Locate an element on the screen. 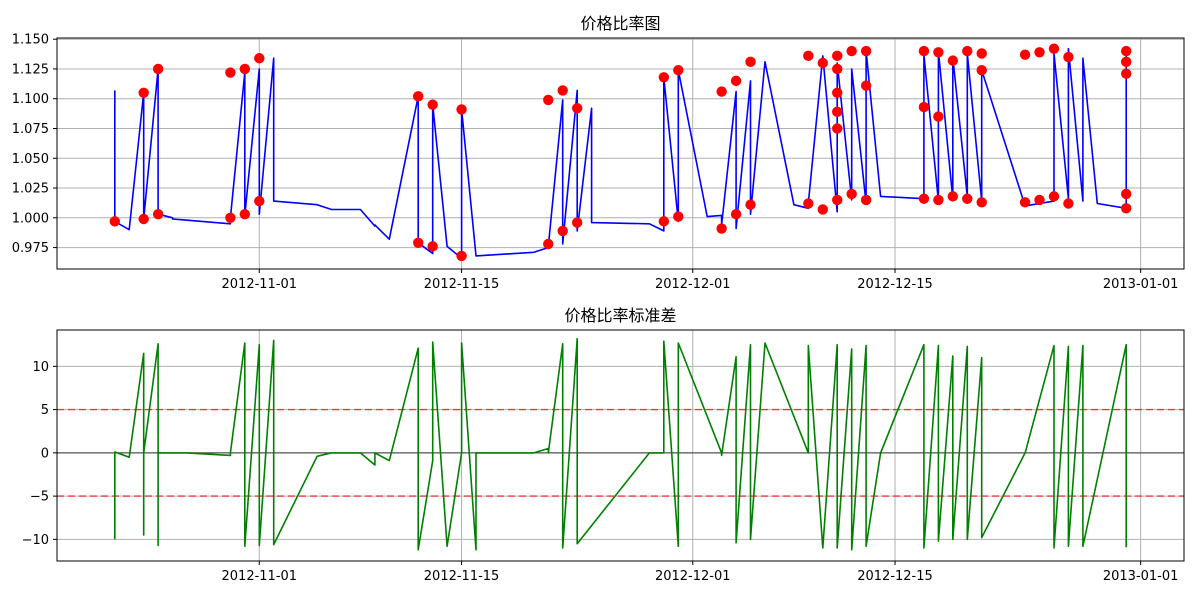  y-tick-label: 10 is located at coordinates (40, 367).